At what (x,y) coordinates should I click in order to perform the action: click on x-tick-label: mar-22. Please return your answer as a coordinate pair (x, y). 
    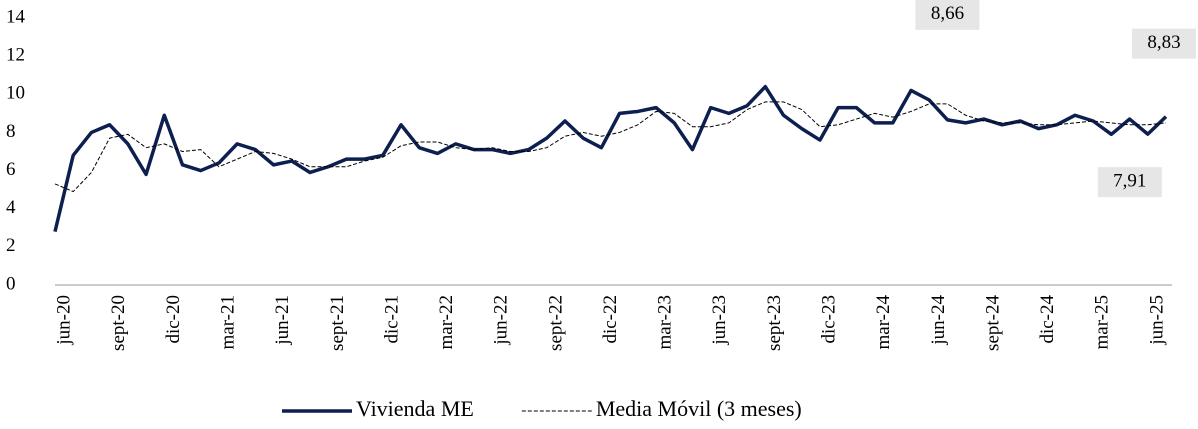
    Looking at the image, I should click on (446, 322).